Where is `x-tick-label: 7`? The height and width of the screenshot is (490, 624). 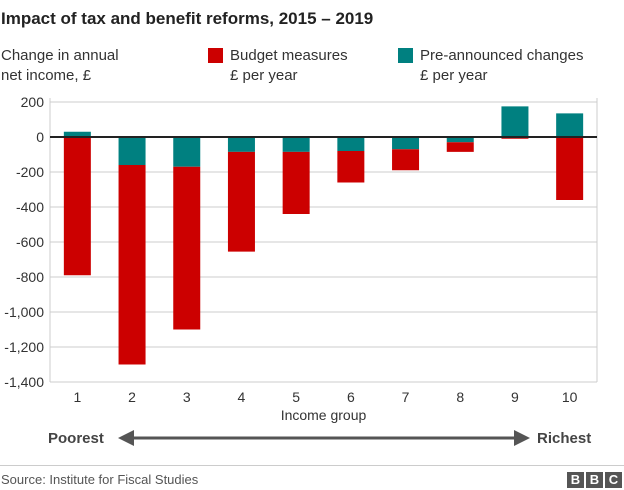 x-tick-label: 7 is located at coordinates (406, 397).